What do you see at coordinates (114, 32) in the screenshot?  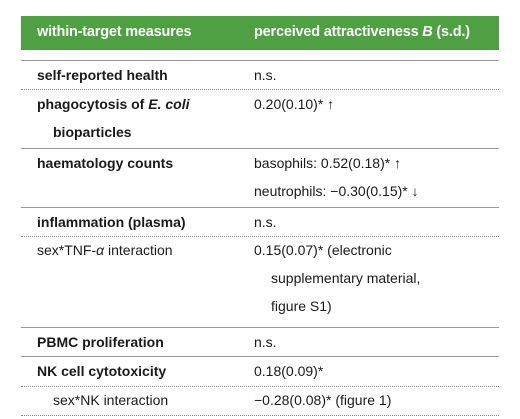 I see `header-within-target-measures: within-target measures` at bounding box center [114, 32].